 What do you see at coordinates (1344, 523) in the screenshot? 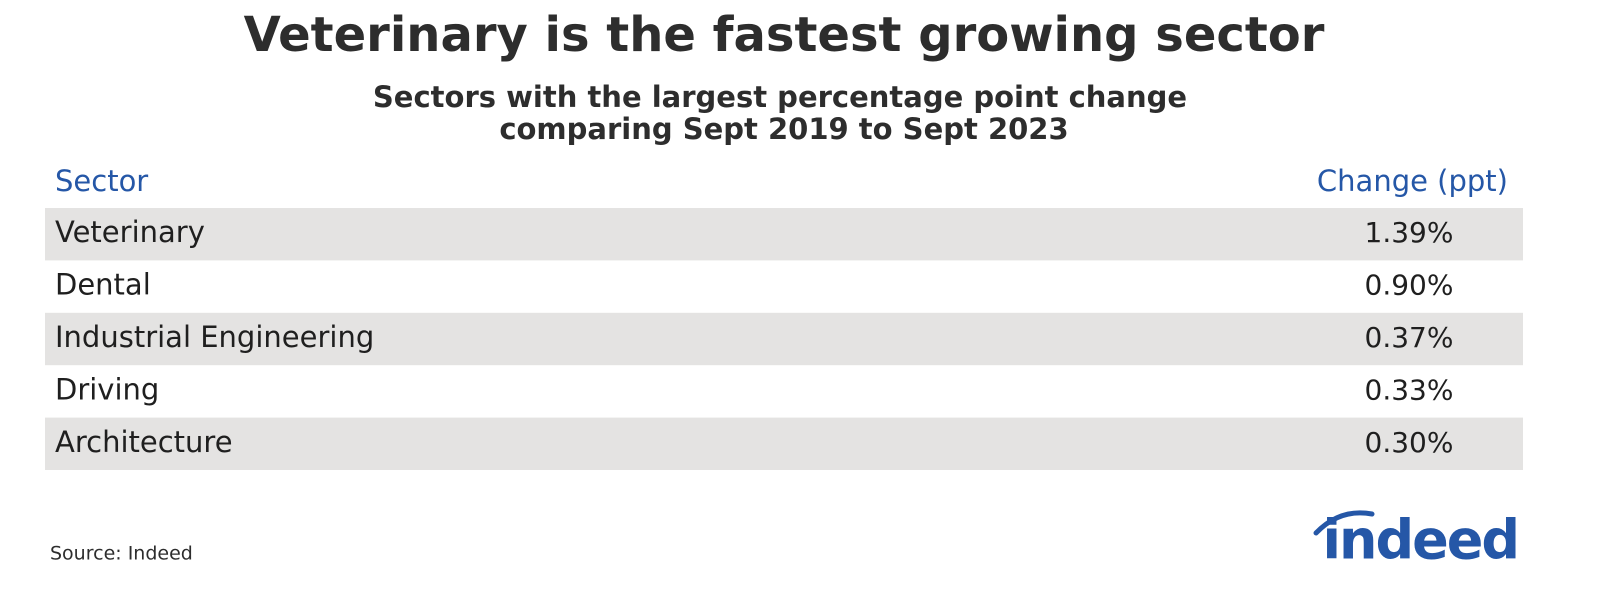
I see `logo-arc` at bounding box center [1344, 523].